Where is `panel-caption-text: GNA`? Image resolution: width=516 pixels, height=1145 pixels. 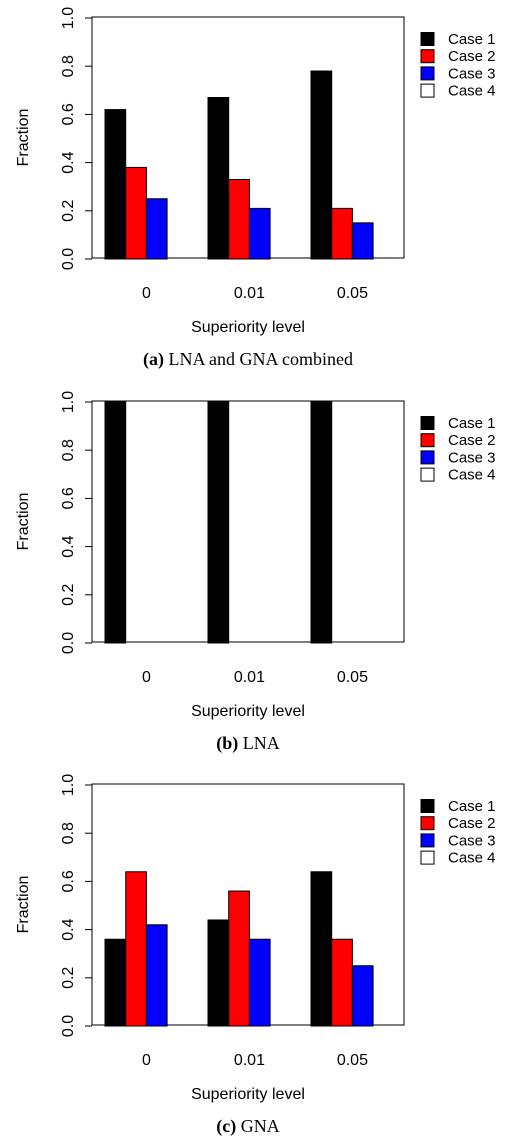 panel-caption-text: GNA is located at coordinates (258, 1126).